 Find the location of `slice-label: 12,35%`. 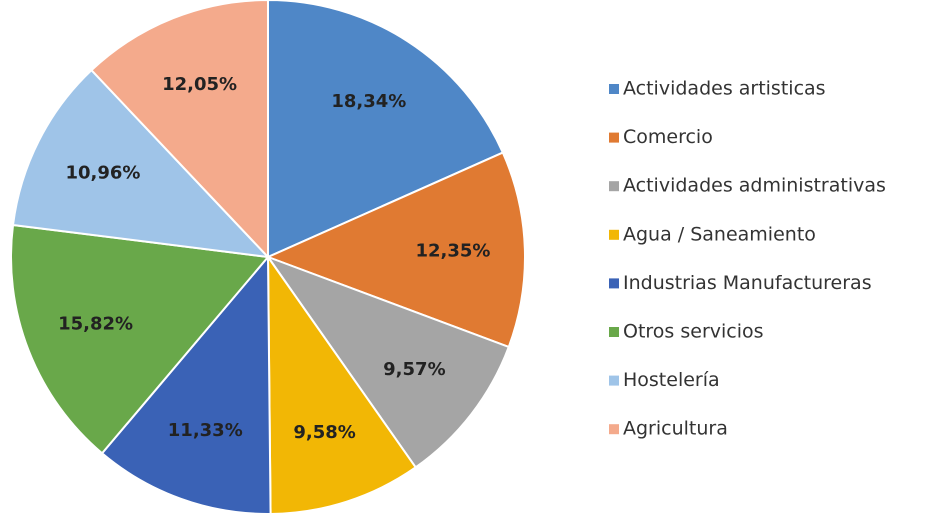

slice-label: 12,35% is located at coordinates (452, 250).